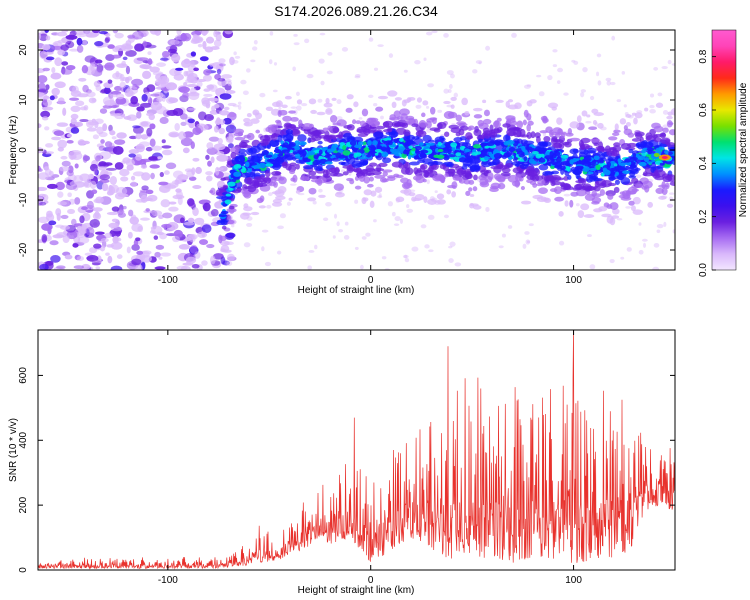 This screenshot has width=750, height=600. What do you see at coordinates (703, 56) in the screenshot?
I see `colorbar-tick-label: 0.8` at bounding box center [703, 56].